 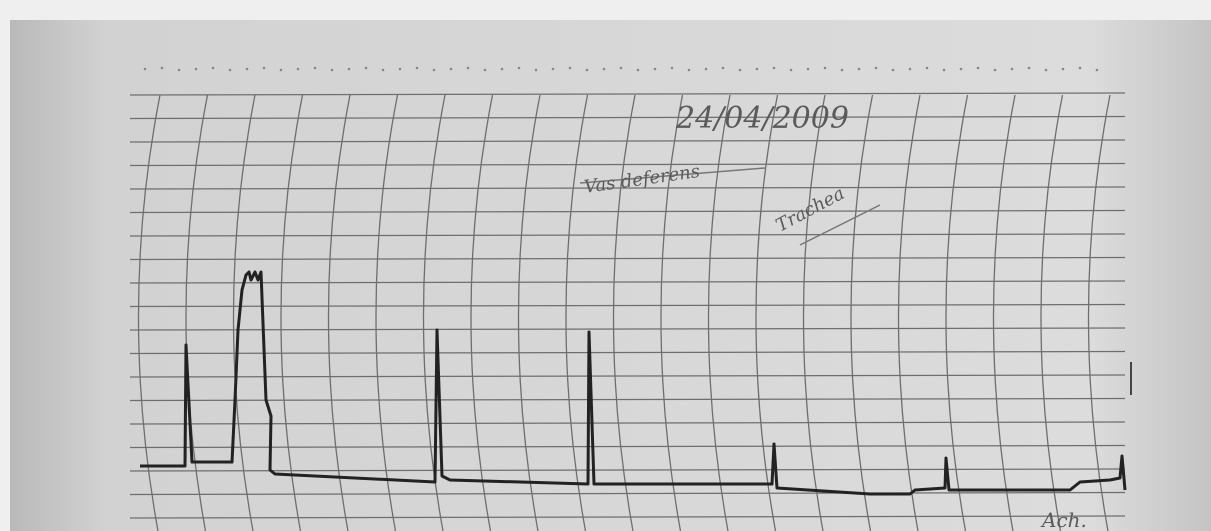 I want to click on strike-through, so click(x=672, y=175).